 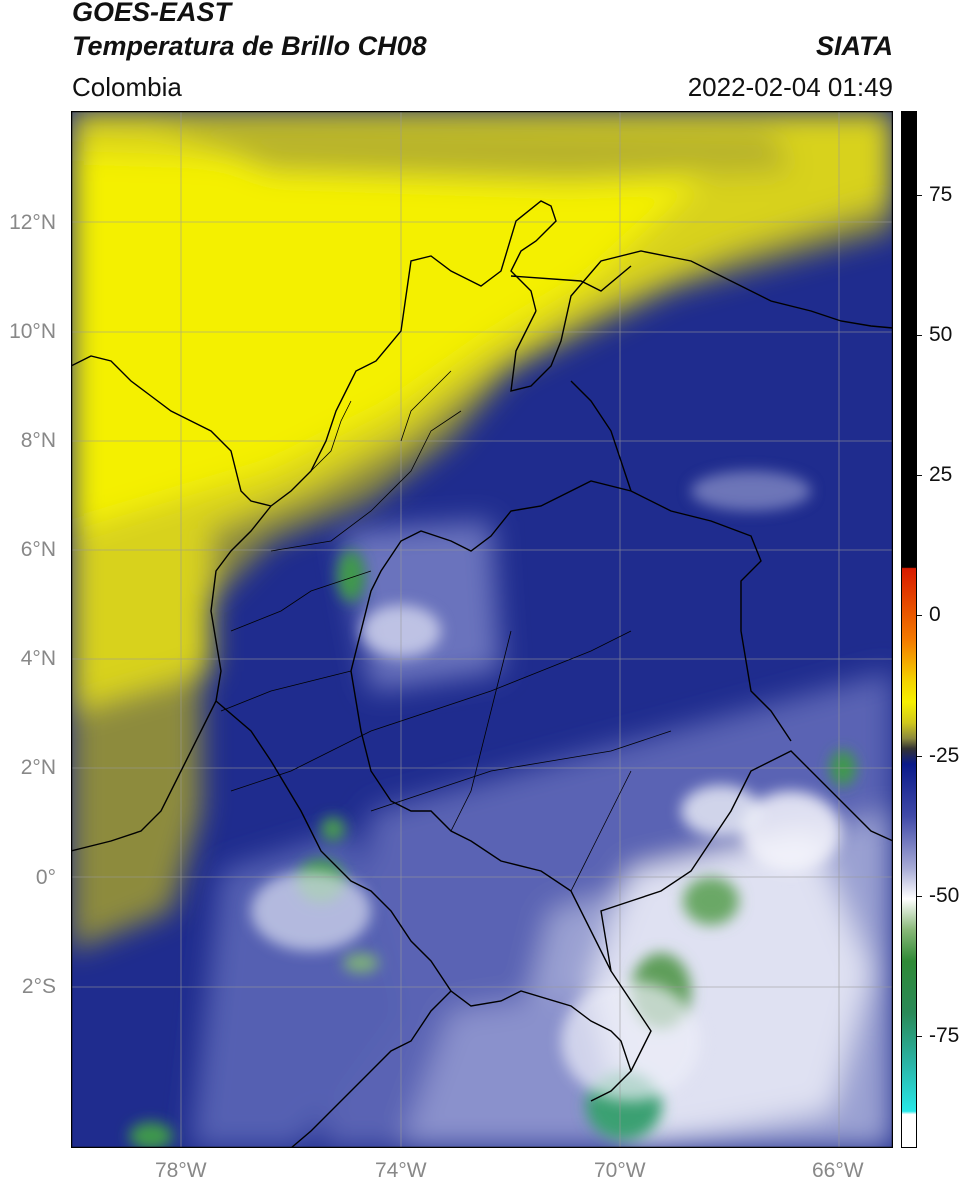 I want to click on latitude-label: 2°N, so click(x=38, y=767).